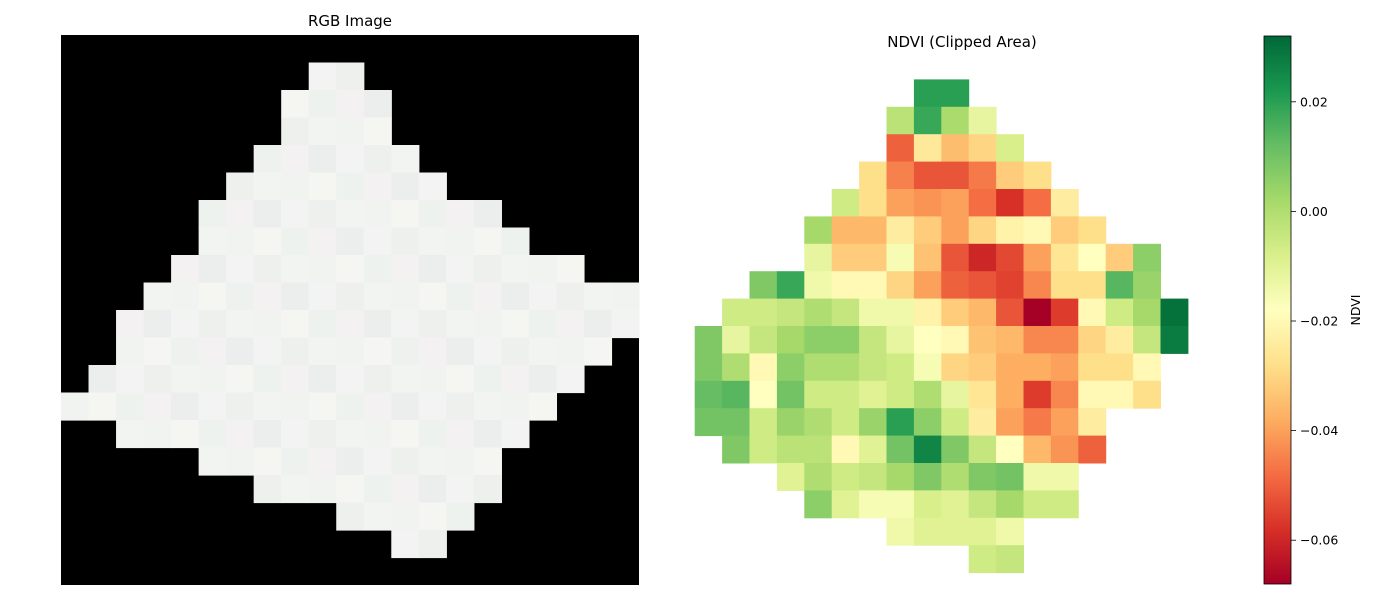 Image resolution: width=1400 pixels, height=600 pixels. Describe the element at coordinates (350, 21) in the screenshot. I see `rgb-chart-title: RGB Image` at that location.